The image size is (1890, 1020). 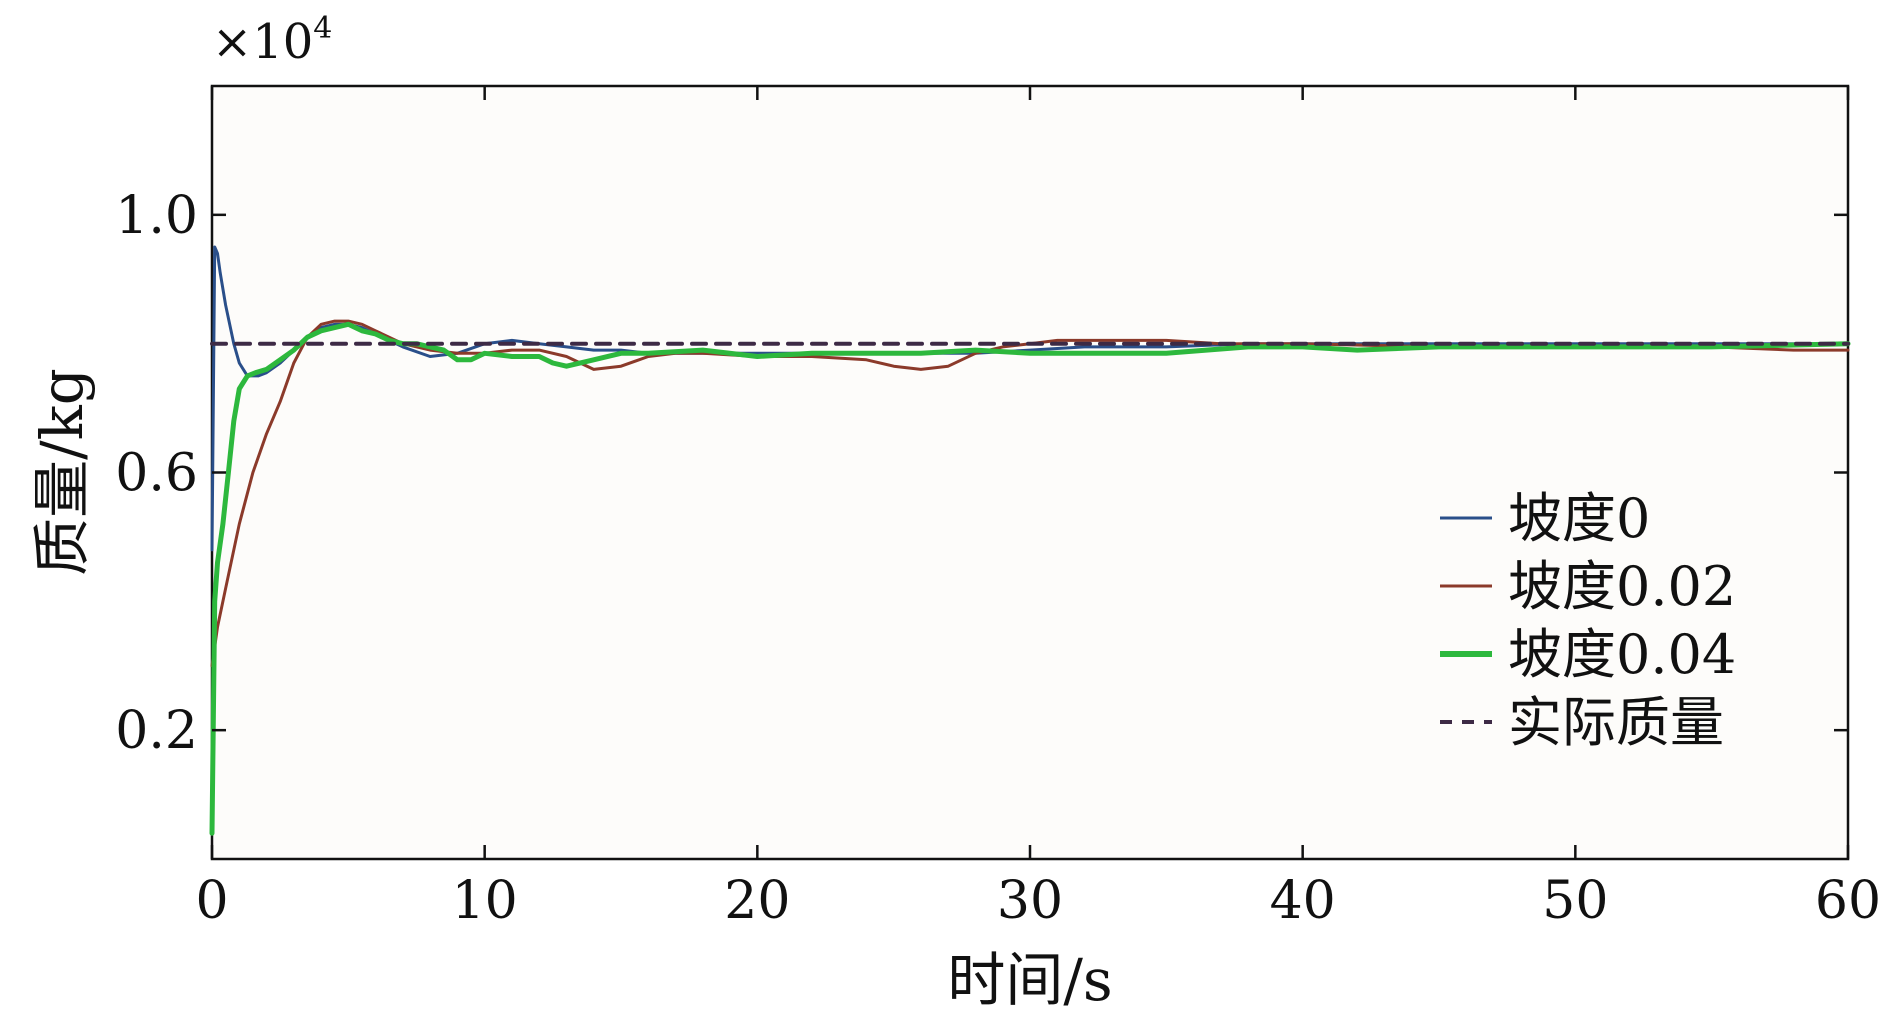 What do you see at coordinates (156, 731) in the screenshot?
I see `y-tick-label: 0.2` at bounding box center [156, 731].